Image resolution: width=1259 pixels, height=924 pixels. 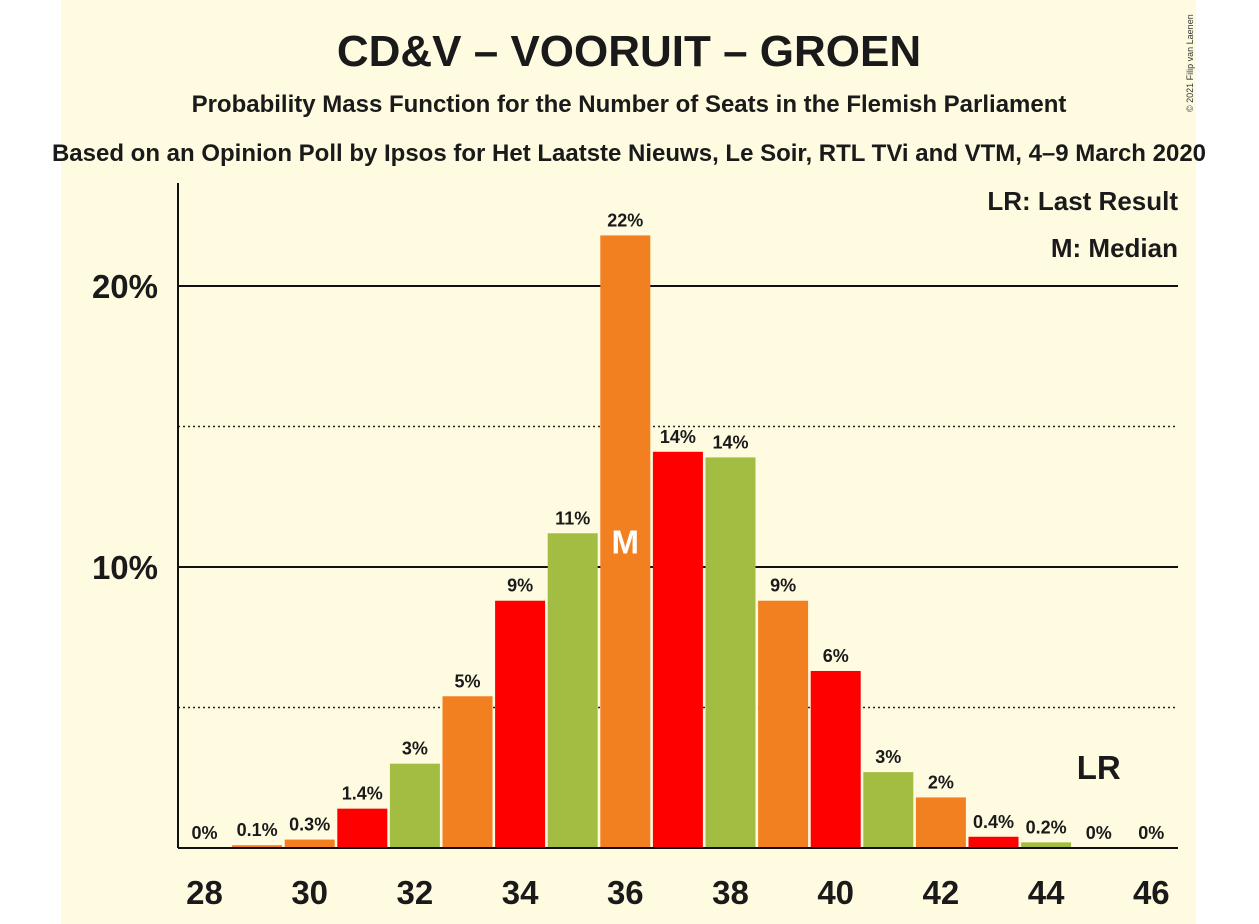 I want to click on legend-median: M: Median, so click(x=1114, y=248).